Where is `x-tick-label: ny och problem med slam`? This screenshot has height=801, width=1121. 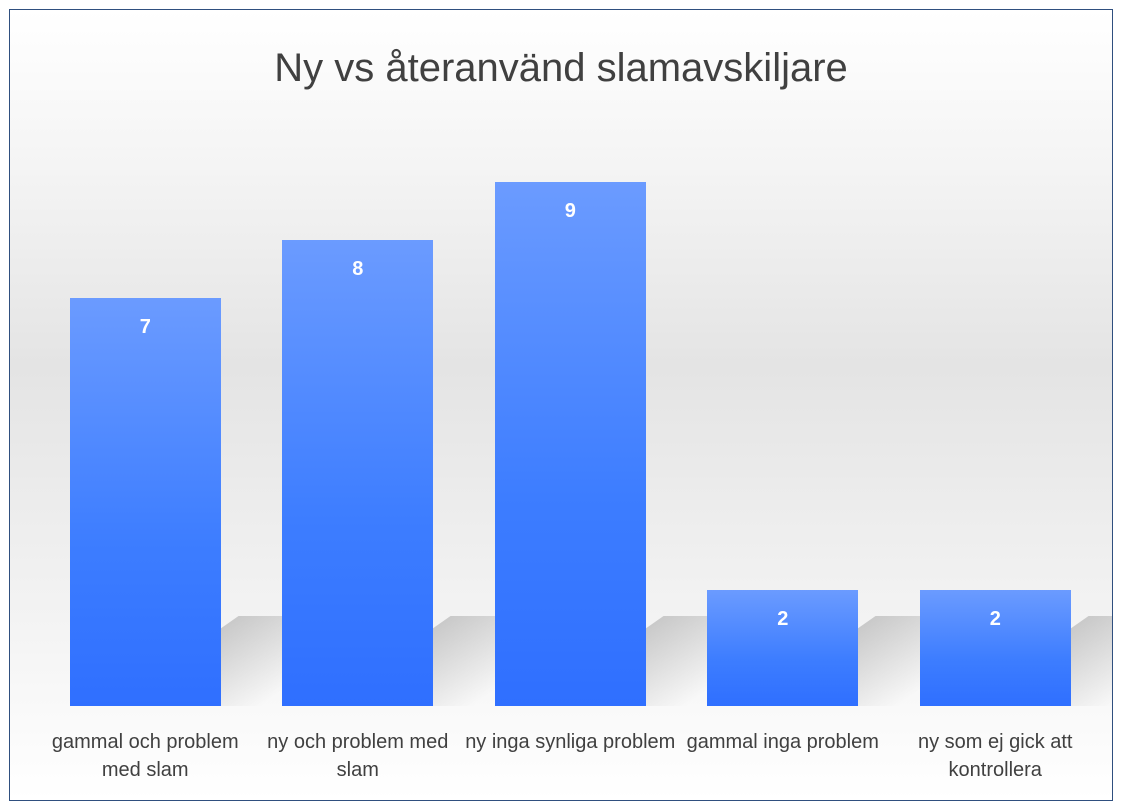
x-tick-label: ny och problem med slam is located at coordinates (358, 756).